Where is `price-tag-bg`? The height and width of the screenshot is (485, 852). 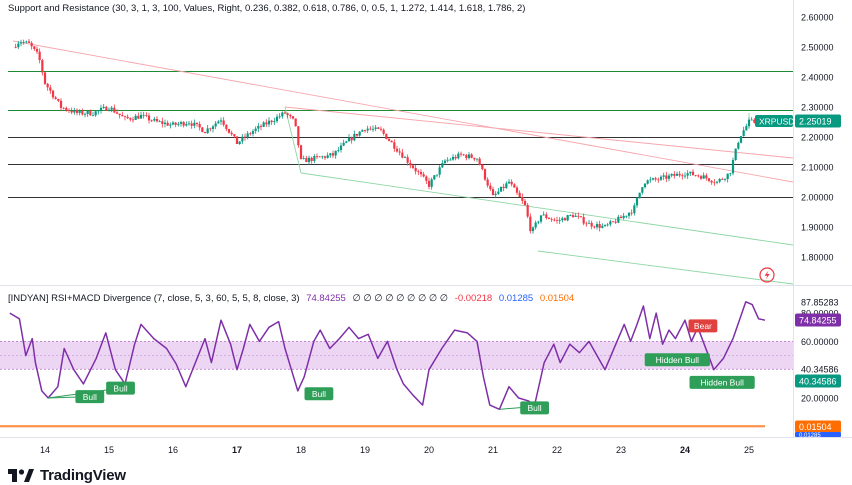 price-tag-bg is located at coordinates (818, 121).